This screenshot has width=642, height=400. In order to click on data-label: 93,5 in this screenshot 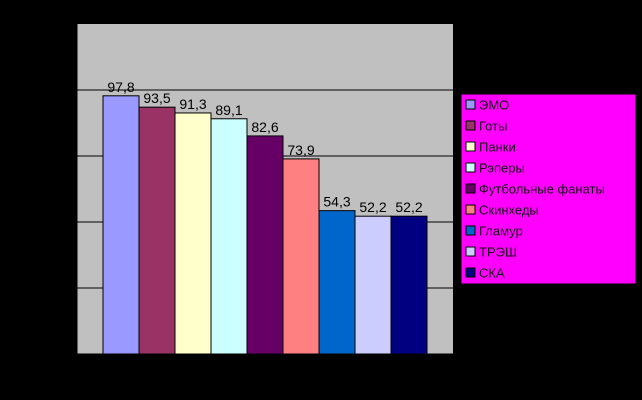, I will do `click(156, 98)`.